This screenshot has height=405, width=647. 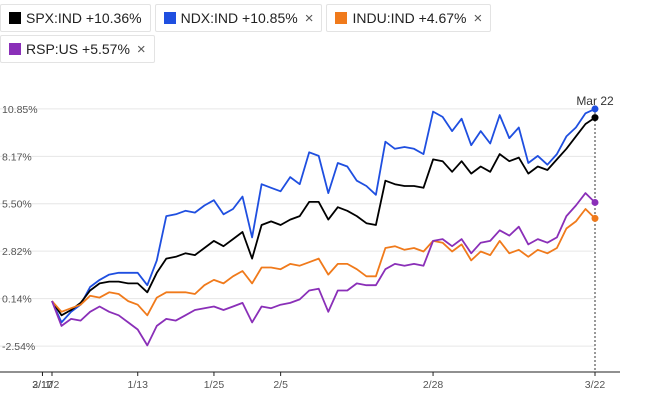 What do you see at coordinates (433, 385) in the screenshot?
I see `x-tick-label: 2/28` at bounding box center [433, 385].